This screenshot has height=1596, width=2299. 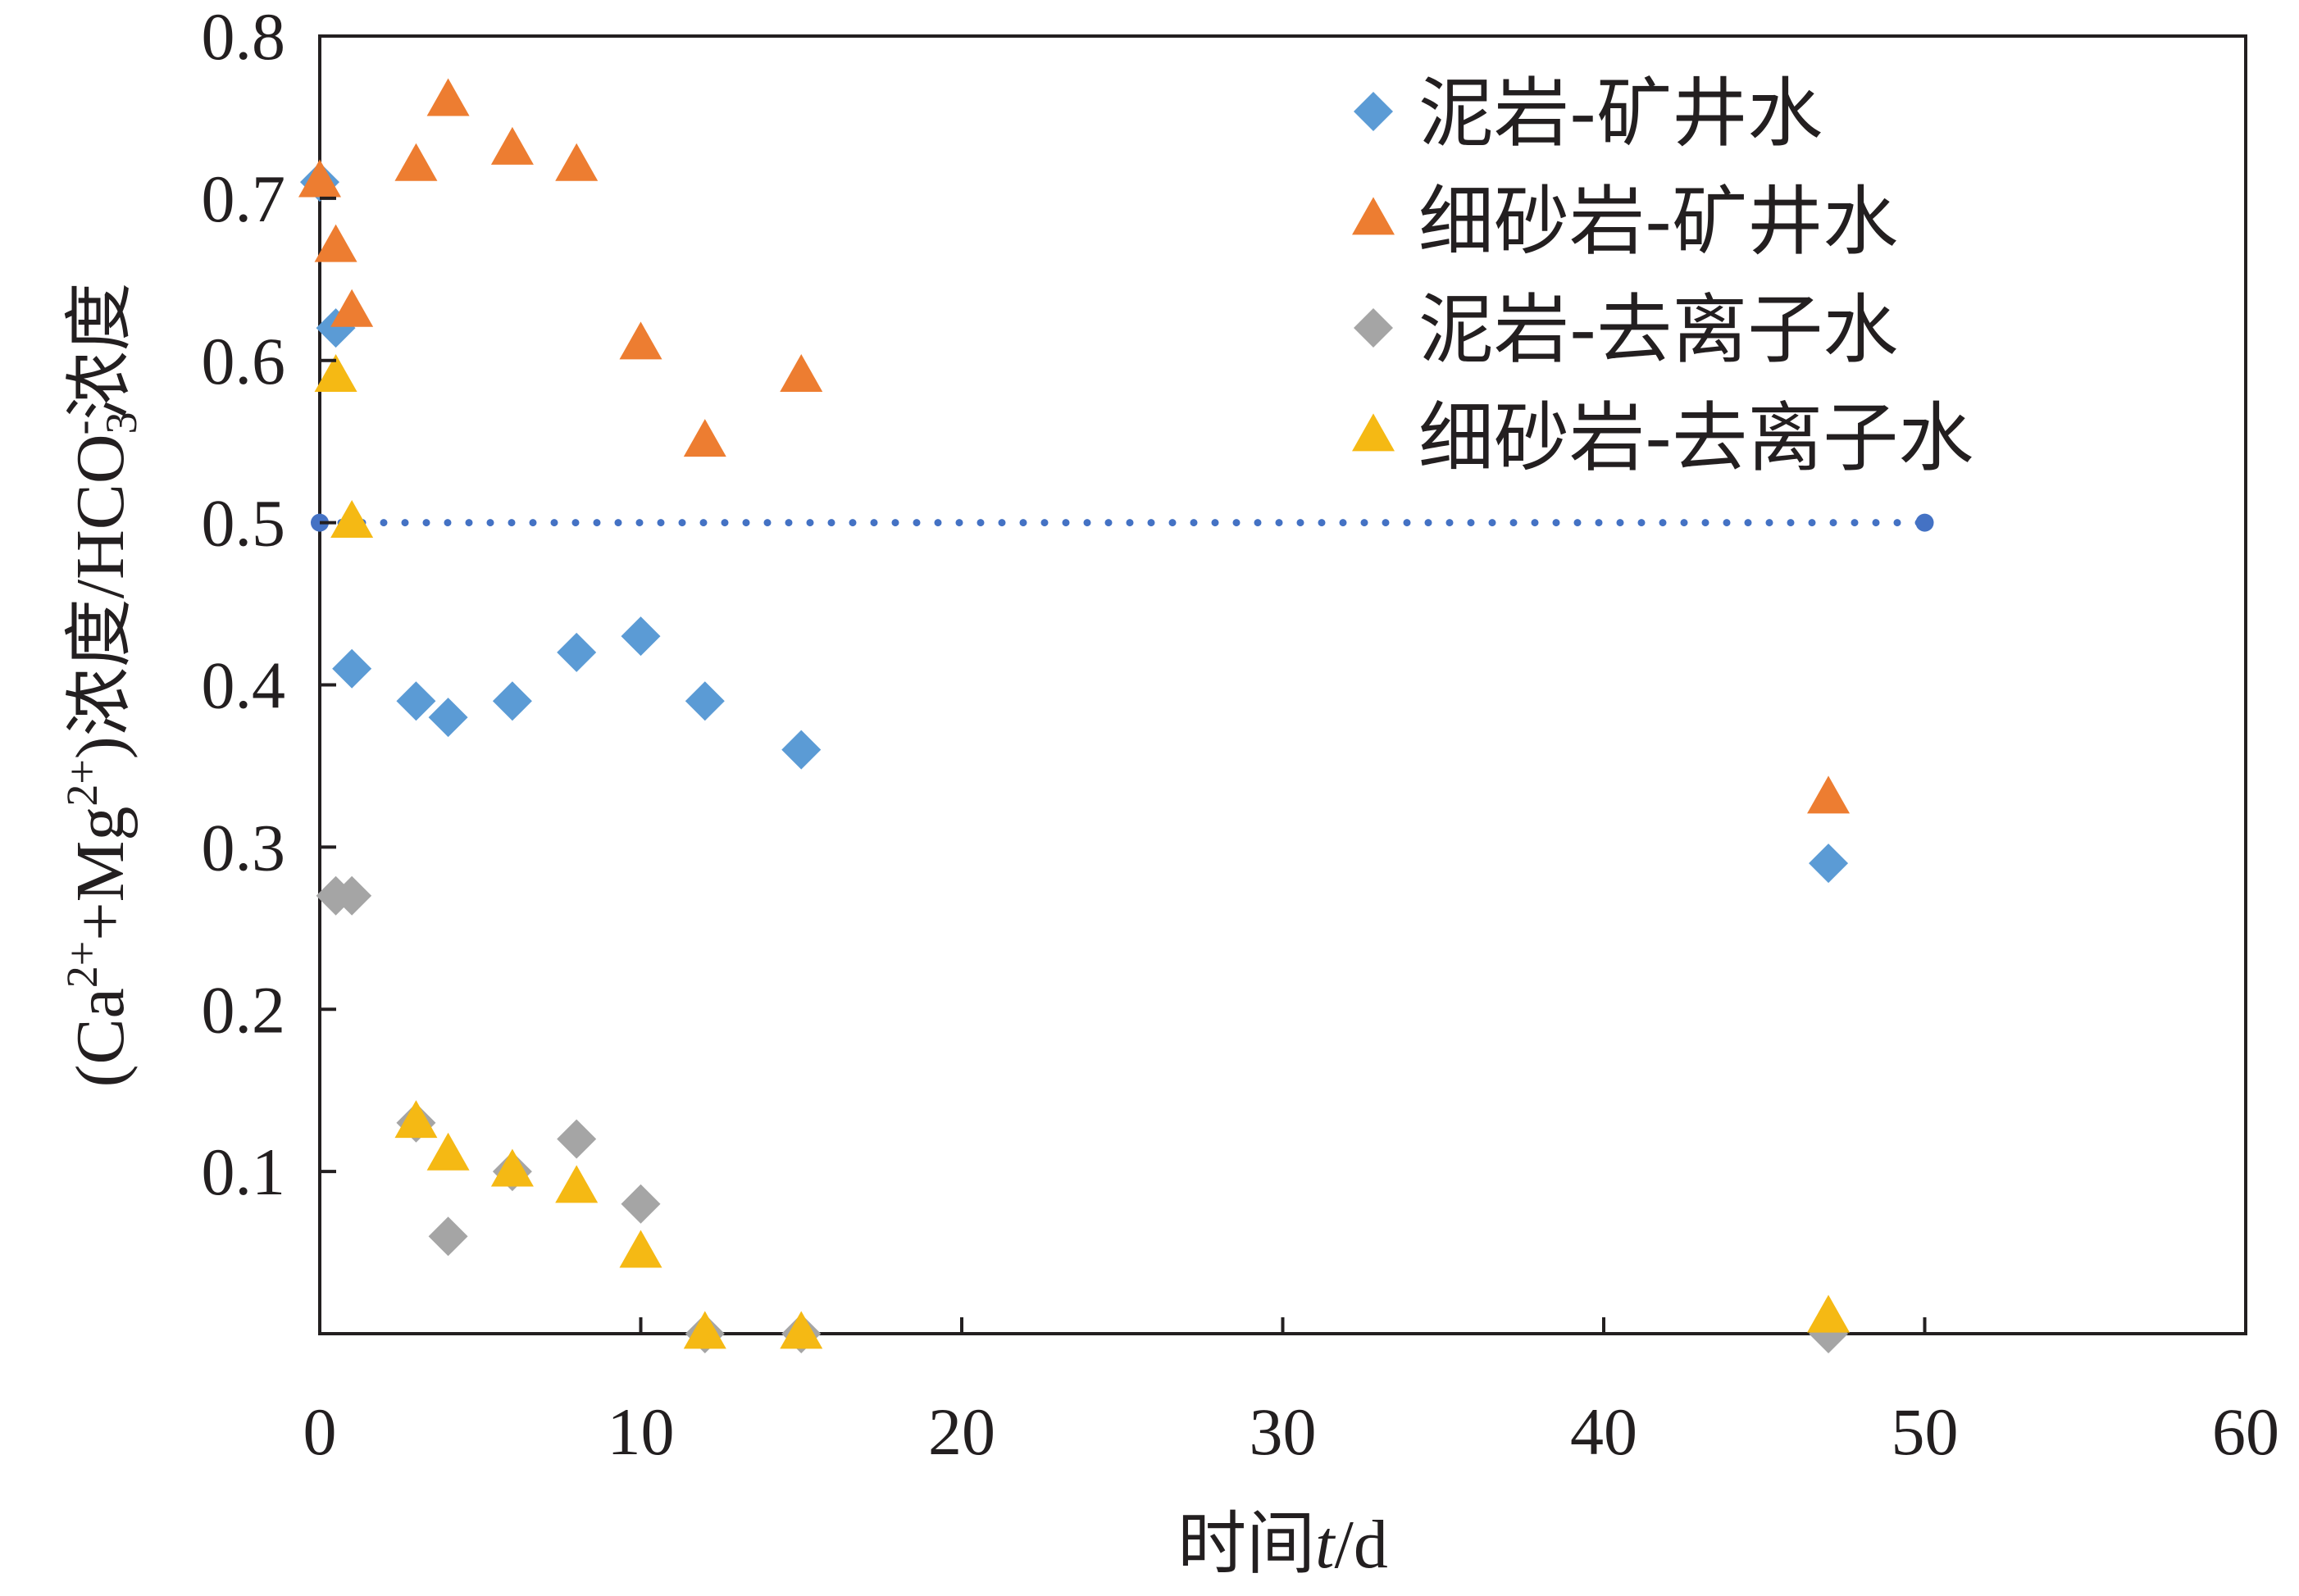 I want to click on x-tick-label: 10, so click(x=641, y=1431).